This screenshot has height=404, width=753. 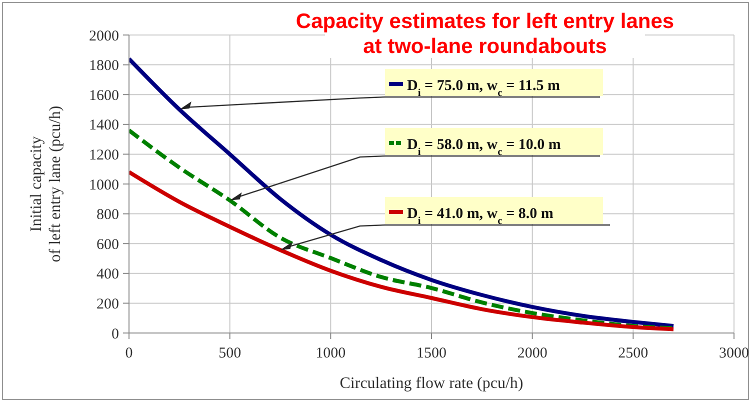 I want to click on y-tick-label: 1600, so click(x=104, y=96).